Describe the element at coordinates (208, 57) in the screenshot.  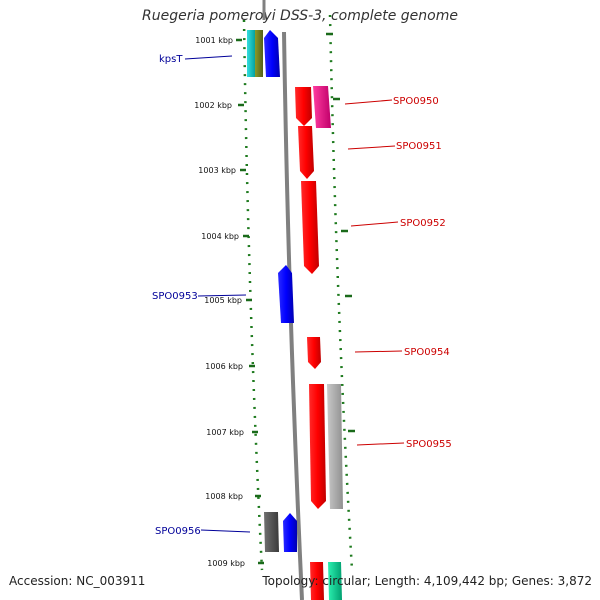
I see `connector-kpsT` at that location.